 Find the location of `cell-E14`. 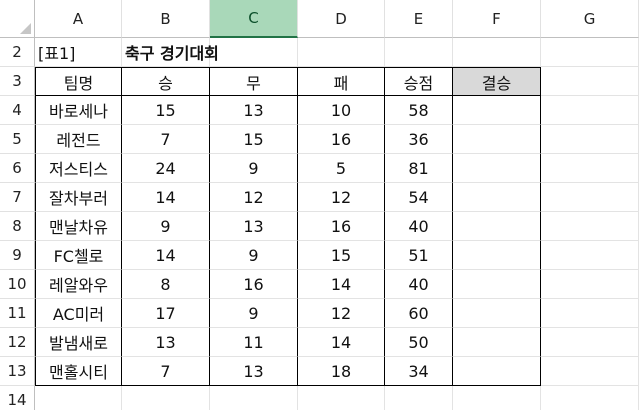

cell-E14 is located at coordinates (419, 398).